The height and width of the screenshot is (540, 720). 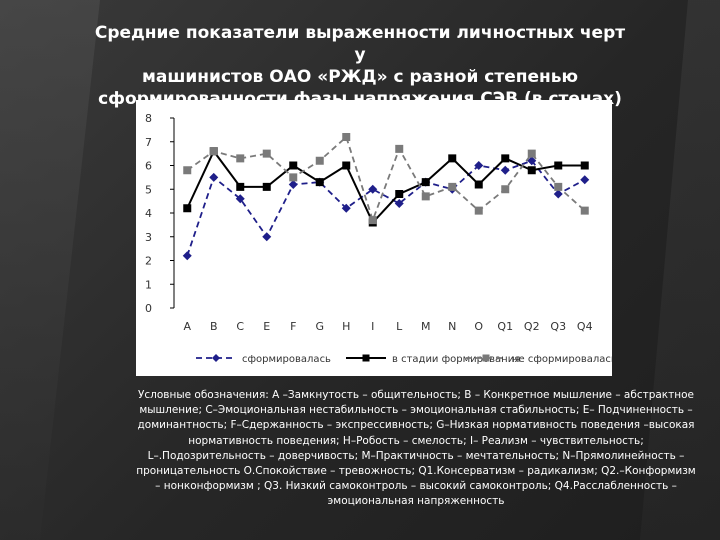 I want to click on x-tick-label: N, so click(x=452, y=326).